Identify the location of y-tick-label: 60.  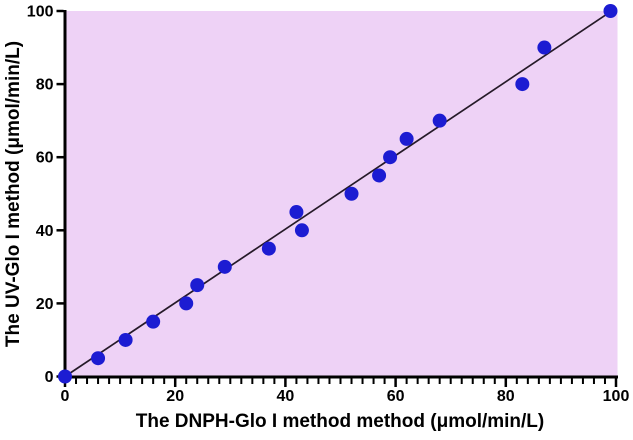
(45, 158).